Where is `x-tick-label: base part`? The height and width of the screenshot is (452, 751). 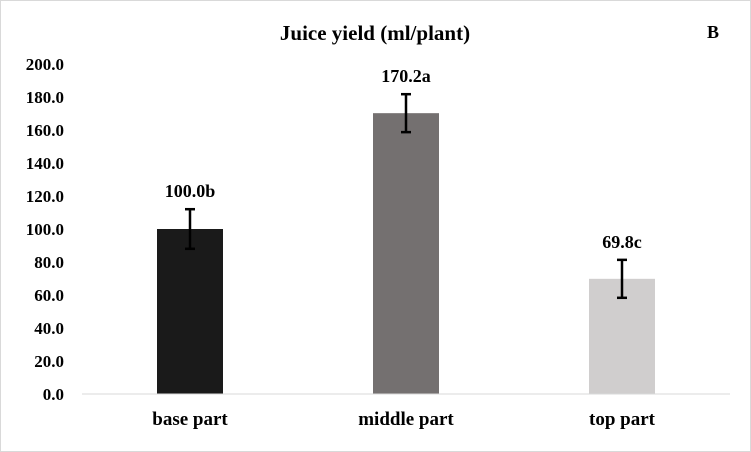
x-tick-label: base part is located at coordinates (190, 419).